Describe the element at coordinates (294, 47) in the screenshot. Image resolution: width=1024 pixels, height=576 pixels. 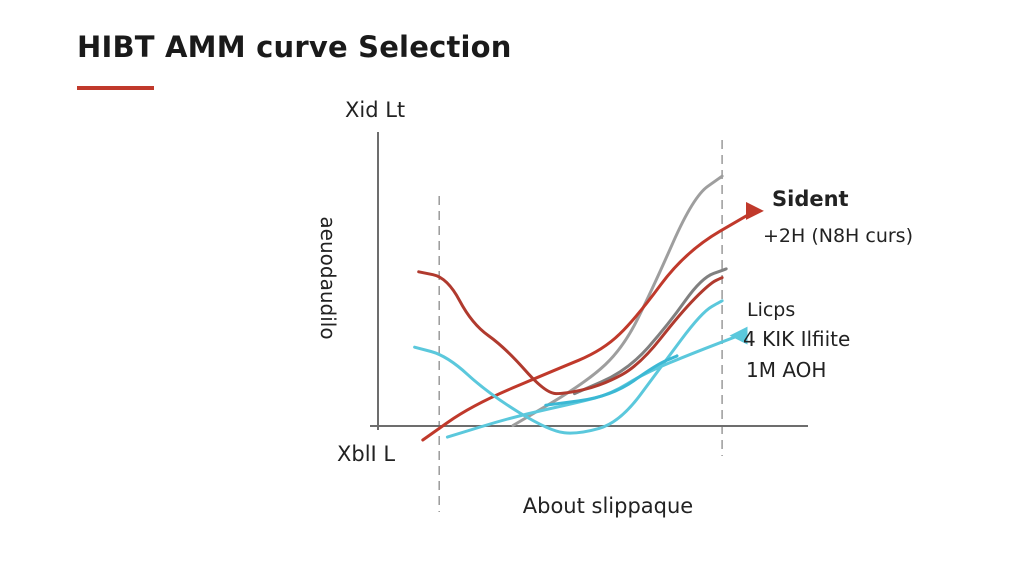
I see `page-title: HIBT AMM curve Selection` at that location.